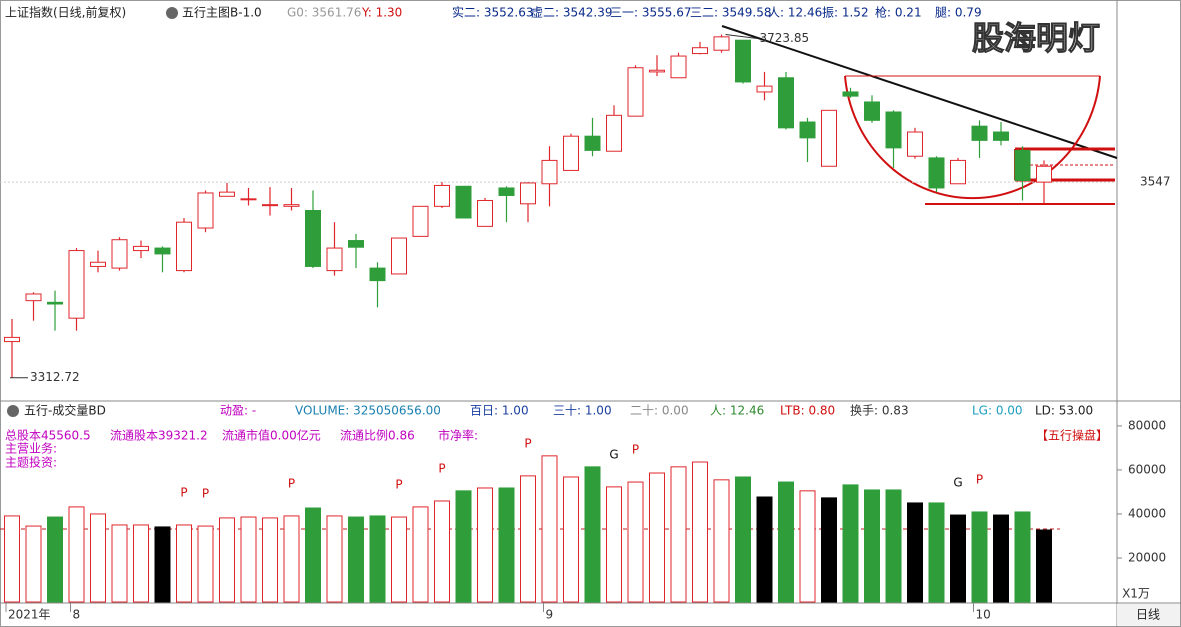 The width and height of the screenshot is (1181, 627). I want to click on trend-line, so click(919, 92).